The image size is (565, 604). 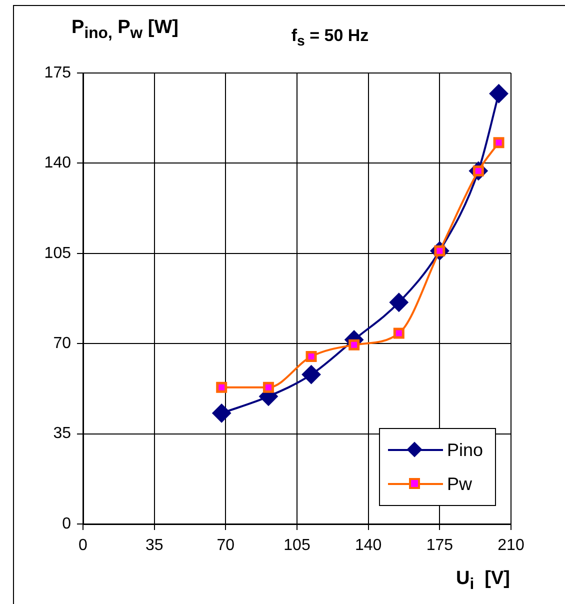 I want to click on chart-title: f$_{s}$ = 50 Hz, so click(x=330, y=38).